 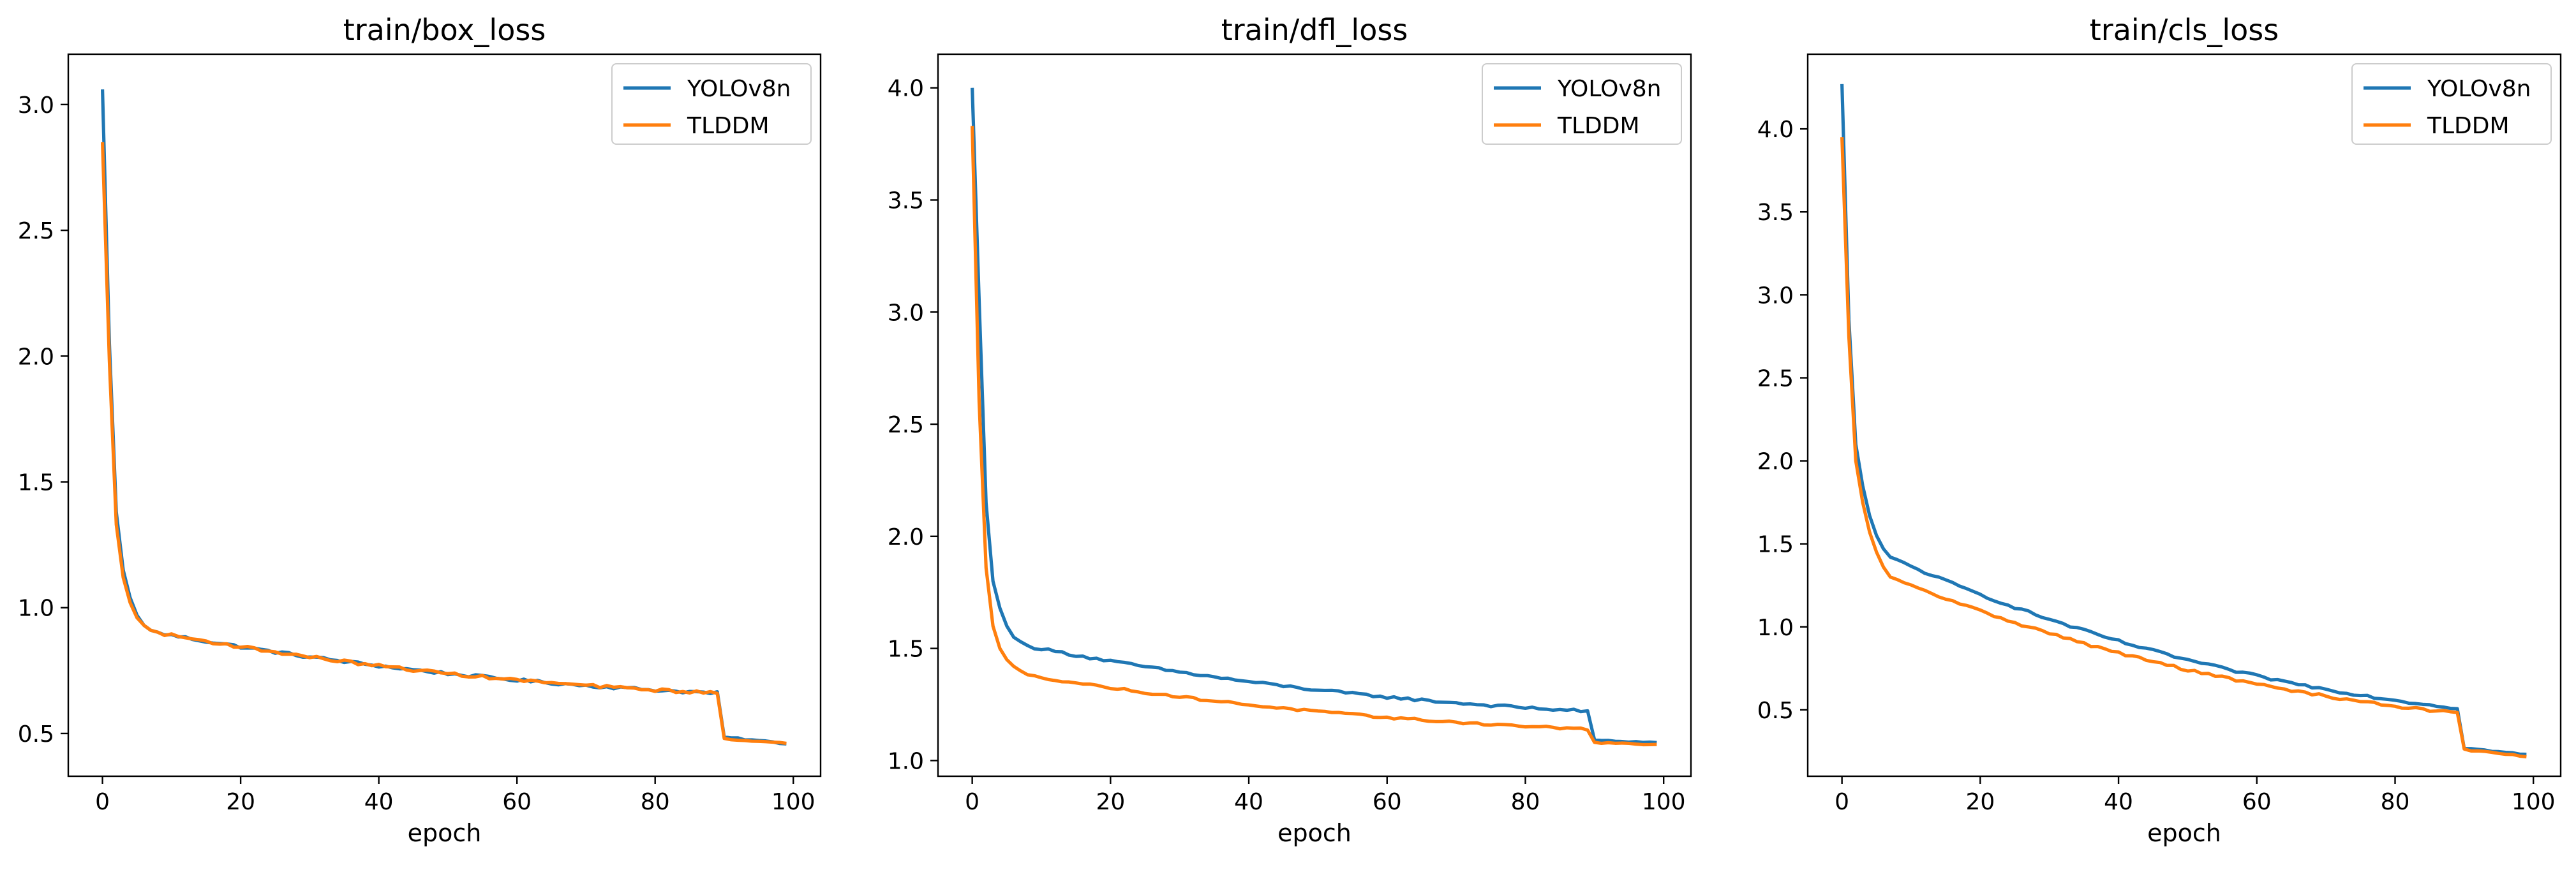 I want to click on chart-title: train/cls_loss, so click(x=2184, y=30).